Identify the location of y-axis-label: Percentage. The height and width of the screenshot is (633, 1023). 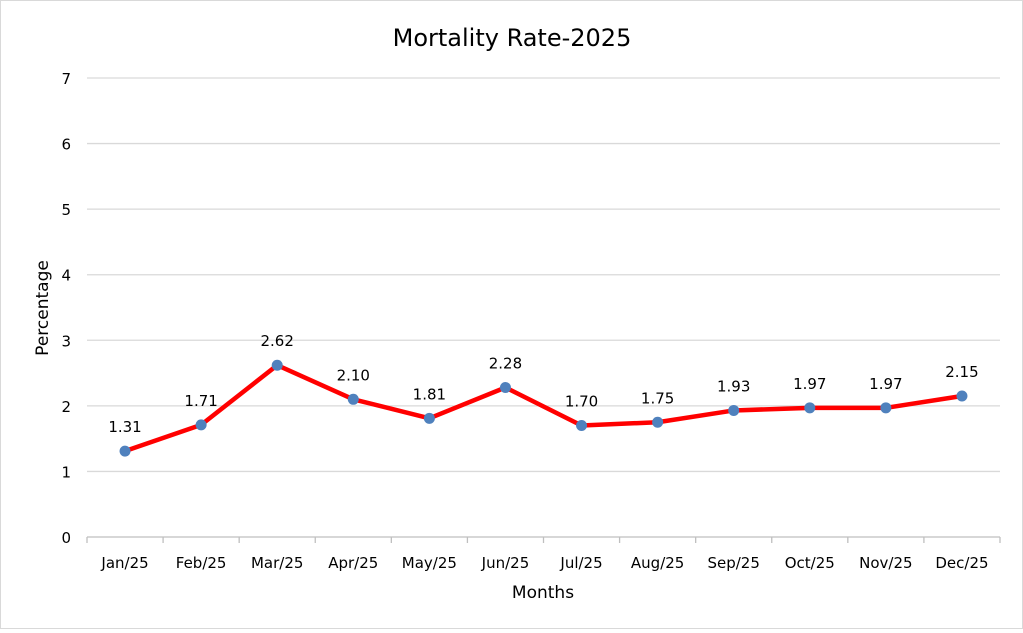
(43, 308).